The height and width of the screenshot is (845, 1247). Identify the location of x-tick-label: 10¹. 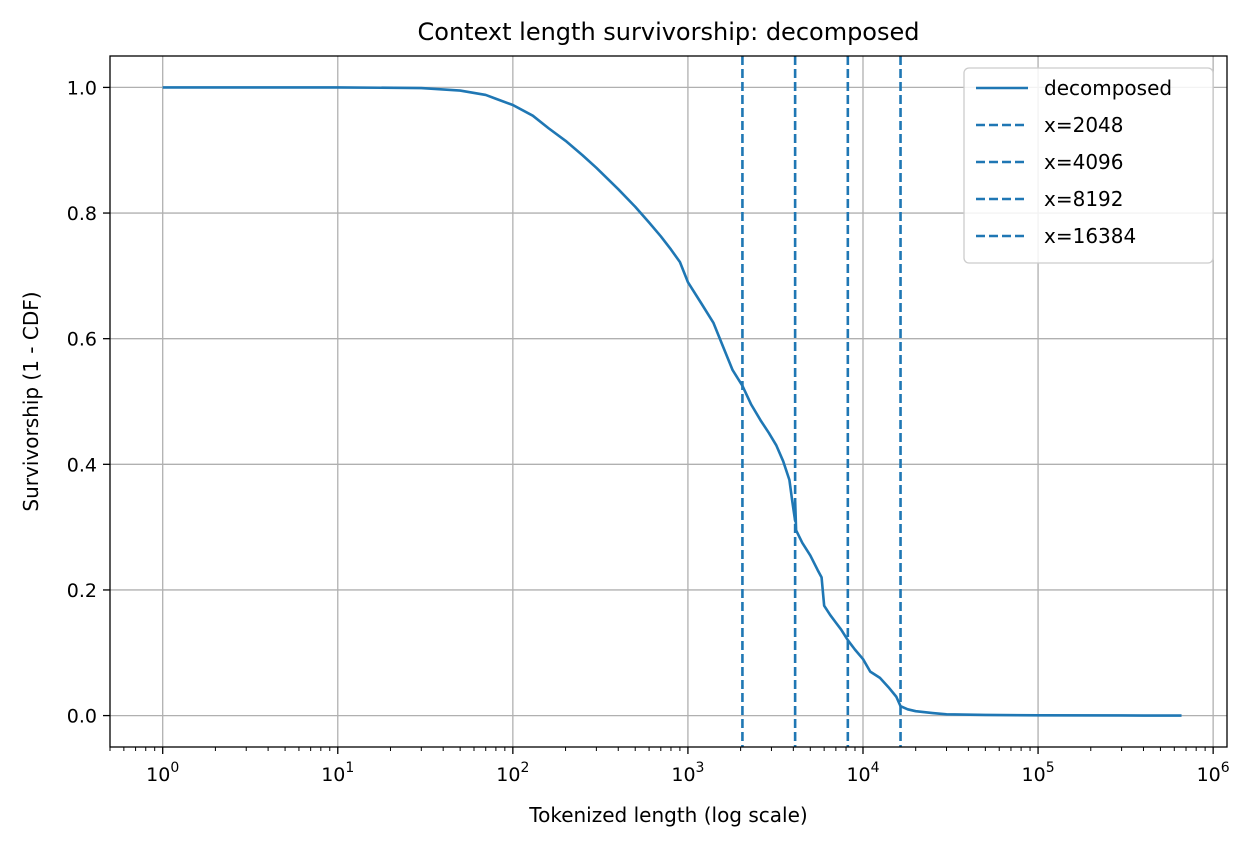
(337, 773).